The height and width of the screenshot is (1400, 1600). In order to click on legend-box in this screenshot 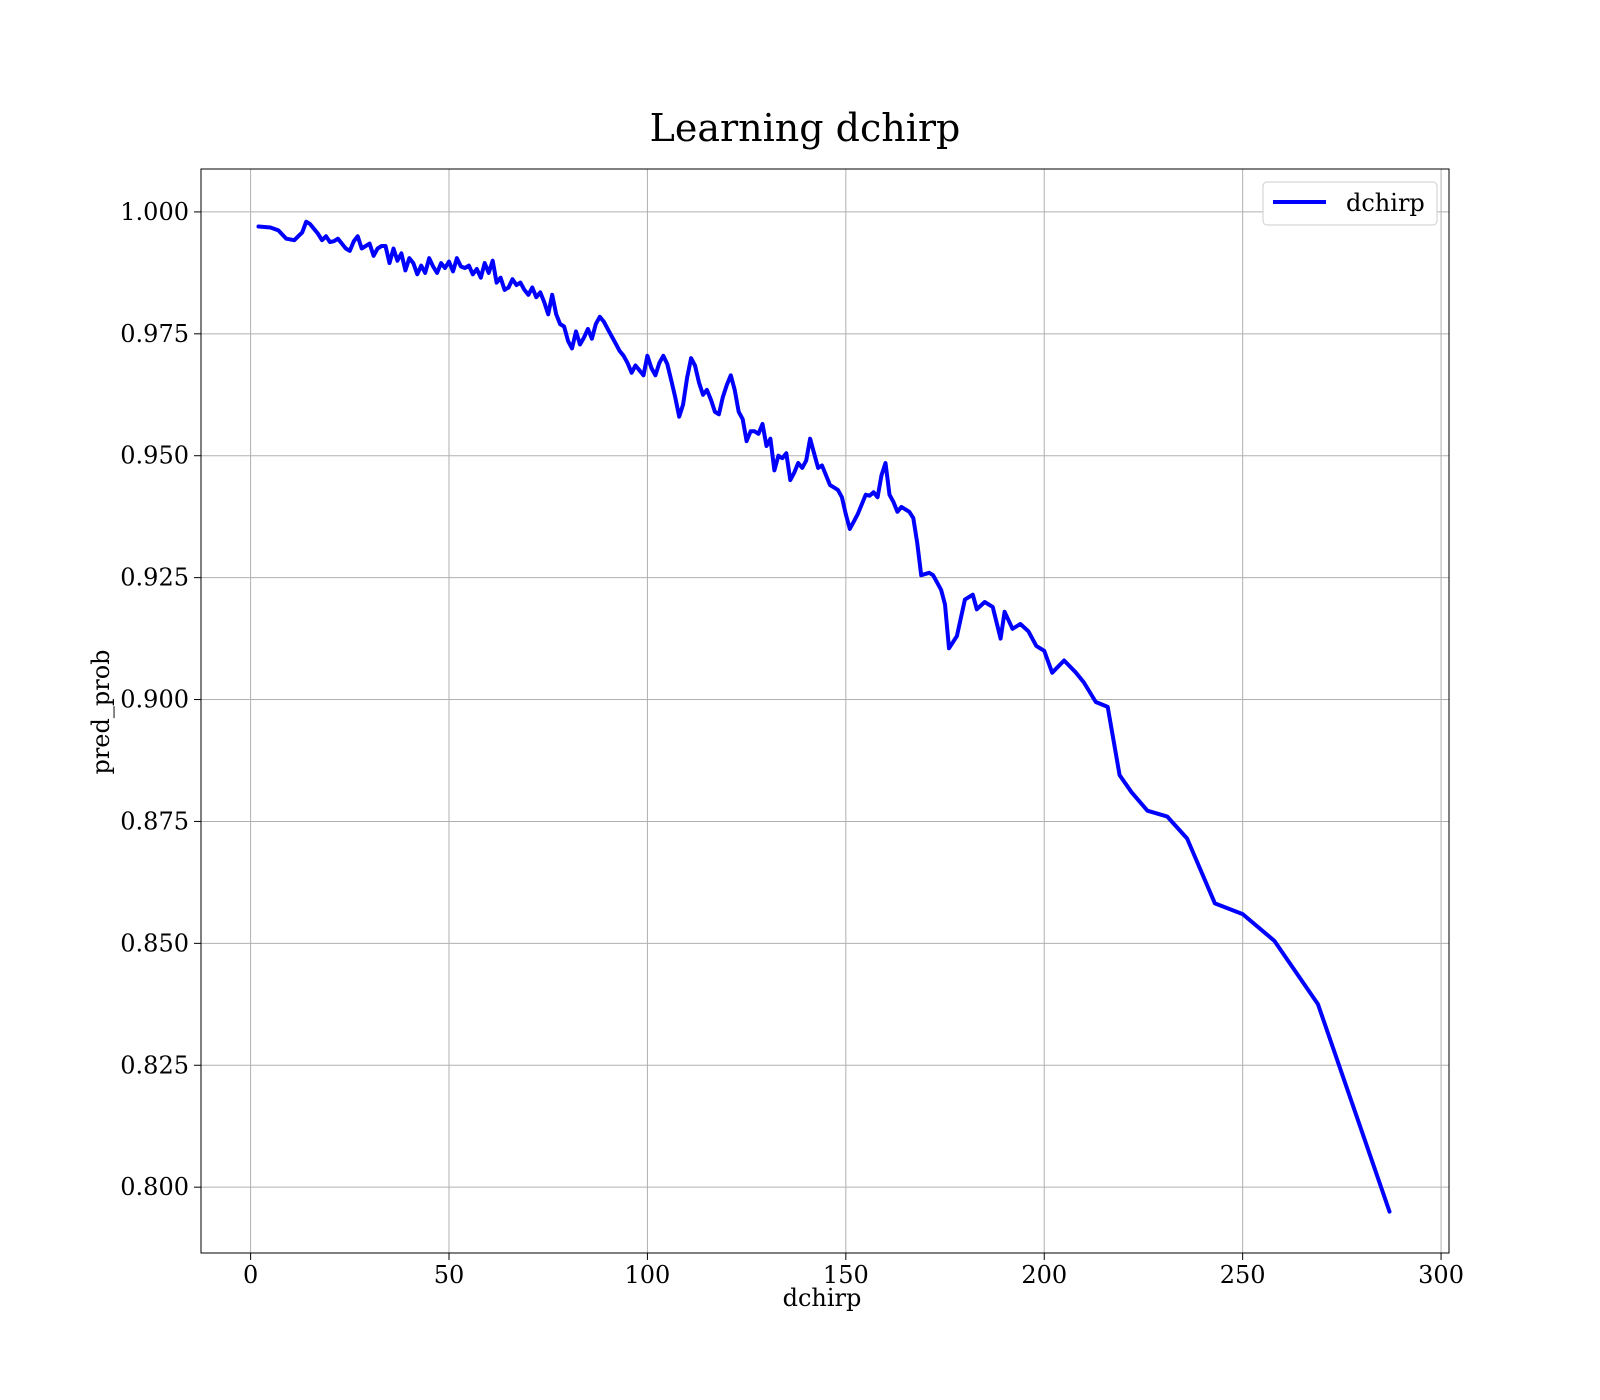, I will do `click(1350, 203)`.